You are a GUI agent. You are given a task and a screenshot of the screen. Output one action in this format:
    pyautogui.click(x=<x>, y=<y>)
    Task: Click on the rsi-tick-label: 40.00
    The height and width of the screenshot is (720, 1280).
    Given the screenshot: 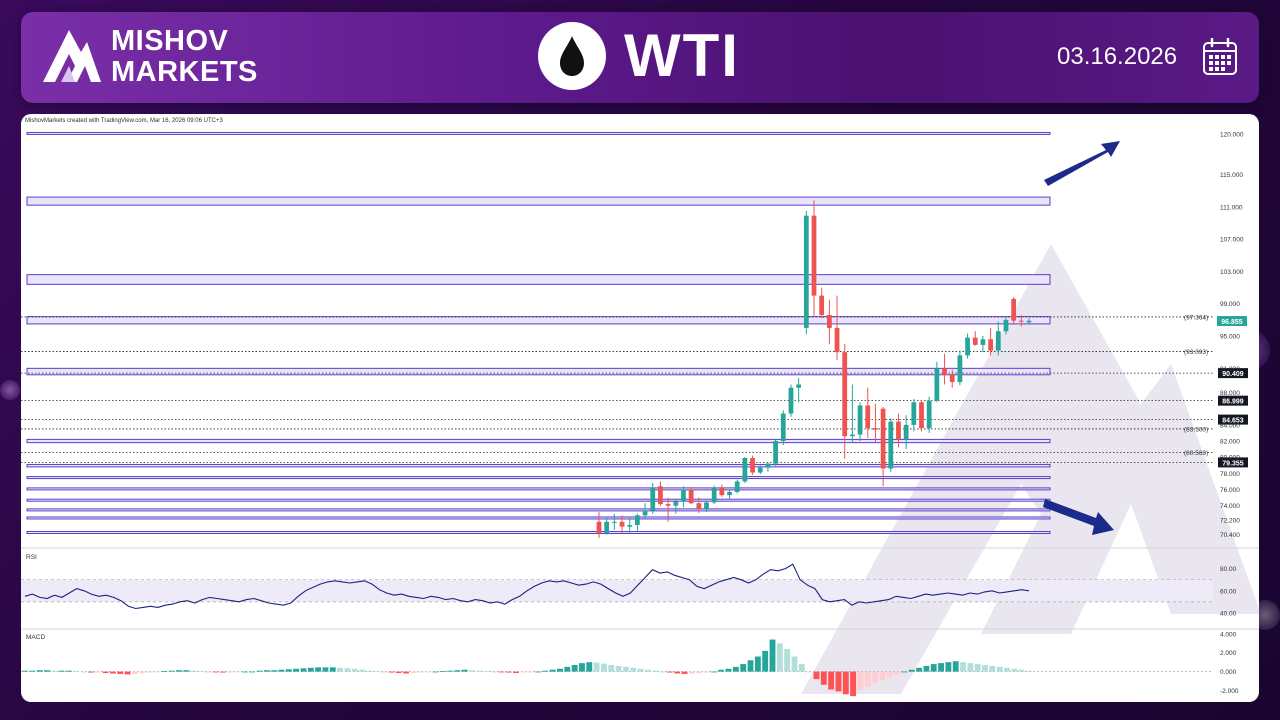 What is the action you would take?
    pyautogui.click(x=1228, y=613)
    